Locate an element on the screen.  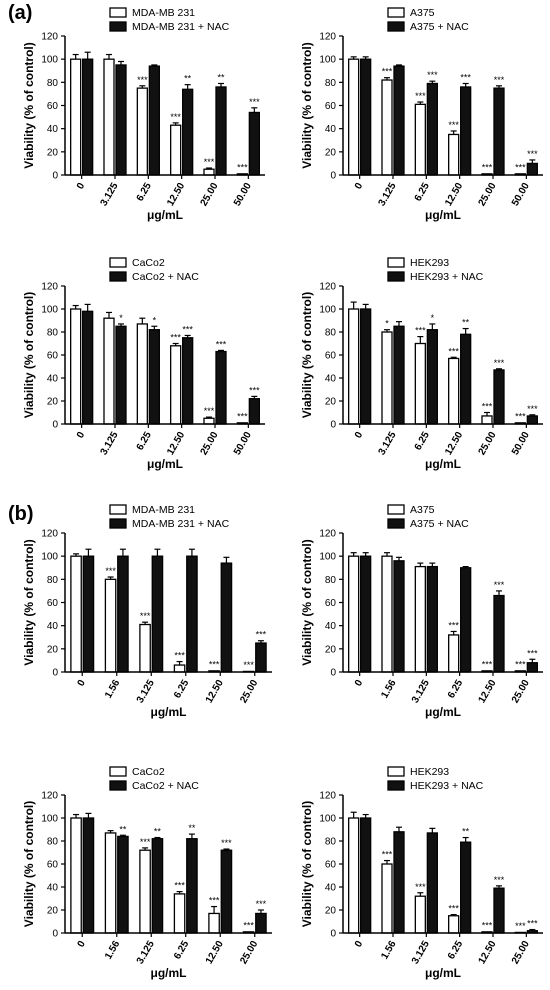
y-tick-label: 20 is located at coordinates (53, 402).